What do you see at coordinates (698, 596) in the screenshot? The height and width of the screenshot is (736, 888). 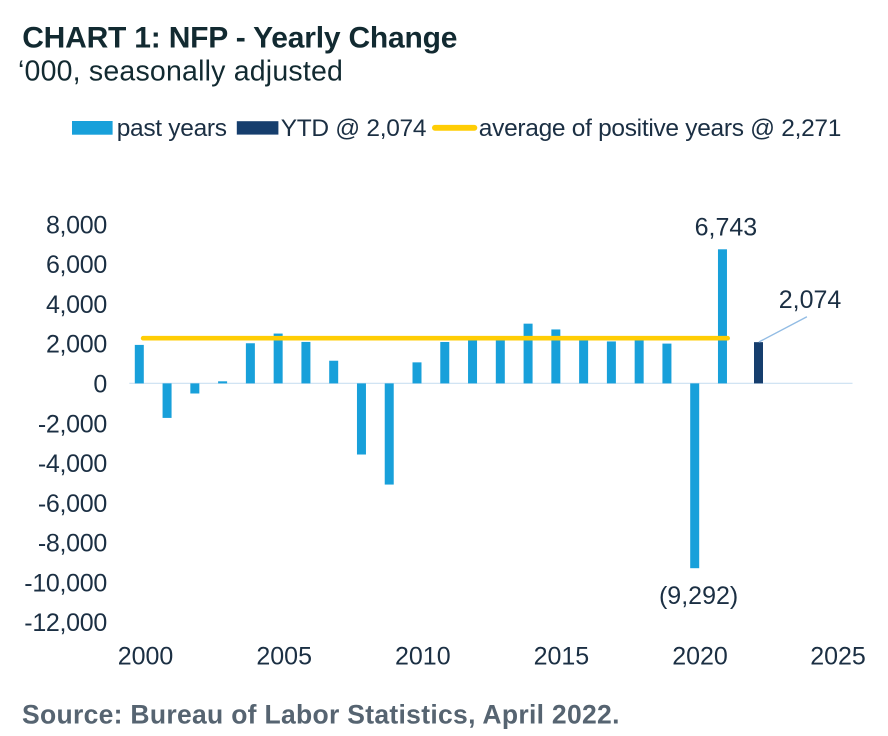 I see `svg-text: (9,292)` at bounding box center [698, 596].